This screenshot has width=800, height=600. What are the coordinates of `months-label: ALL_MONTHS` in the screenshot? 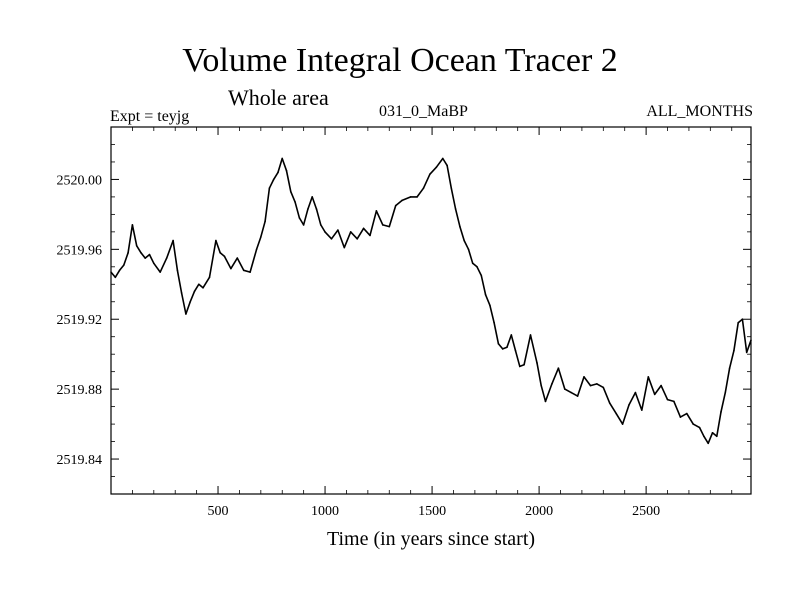 It's located at (699, 111).